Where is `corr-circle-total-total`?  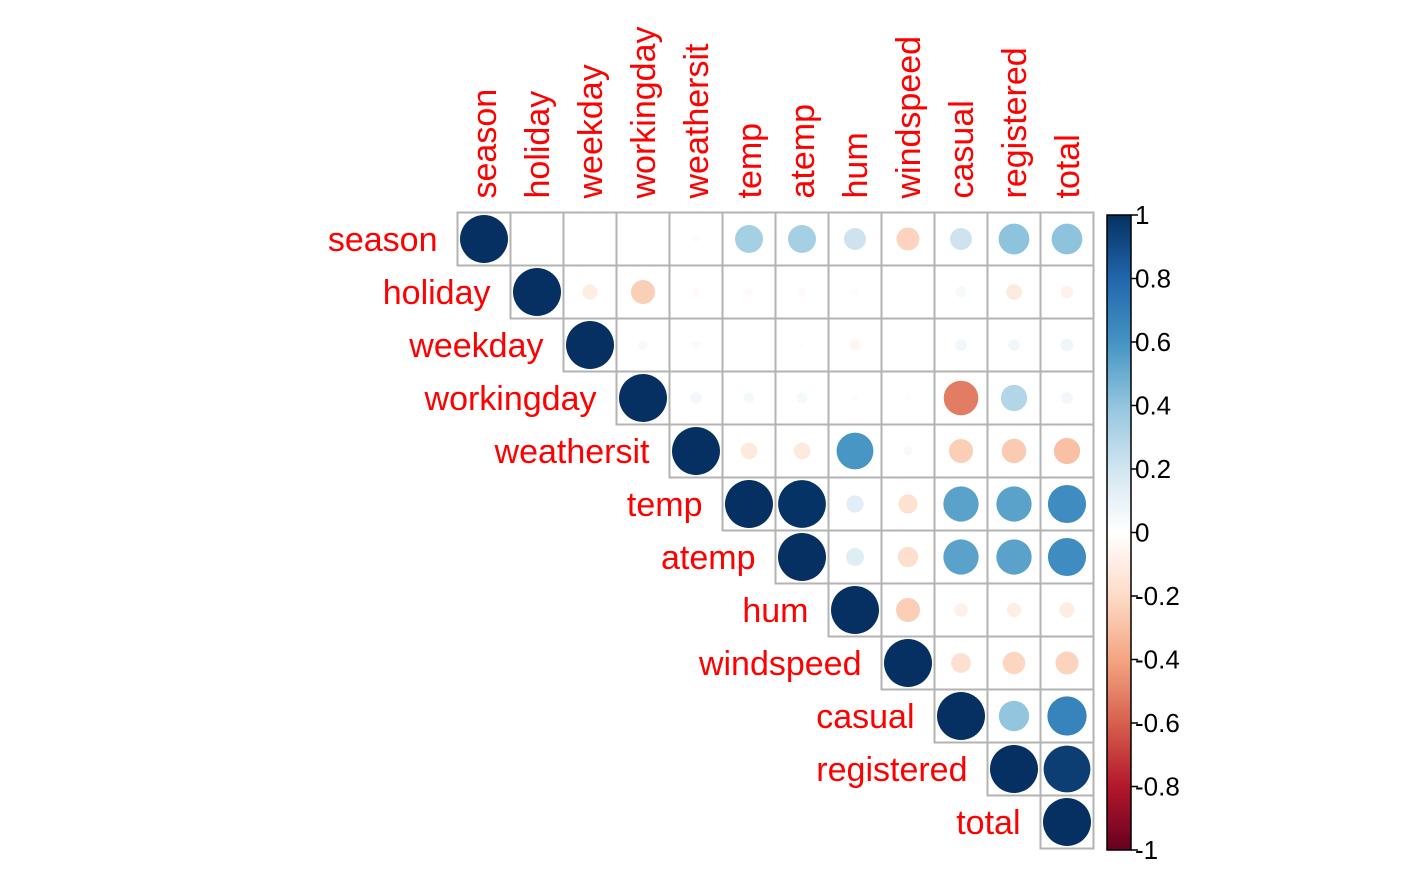 corr-circle-total-total is located at coordinates (1067, 822).